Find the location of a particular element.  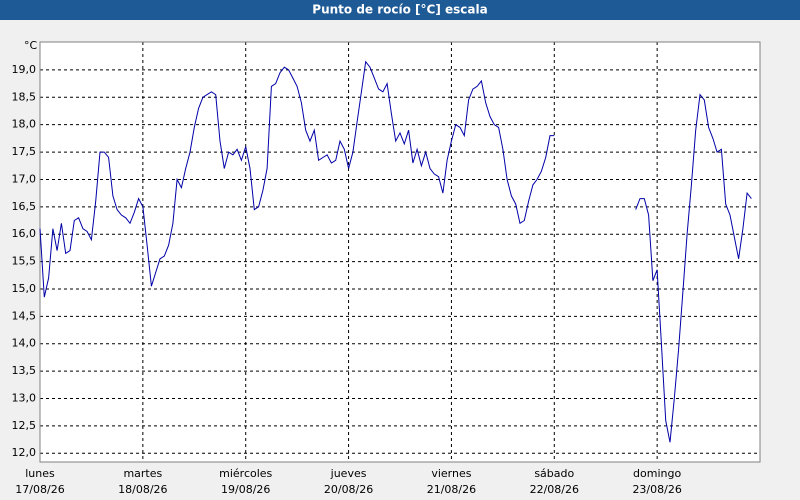

x-tick-date: 21/08/26 is located at coordinates (451, 489).